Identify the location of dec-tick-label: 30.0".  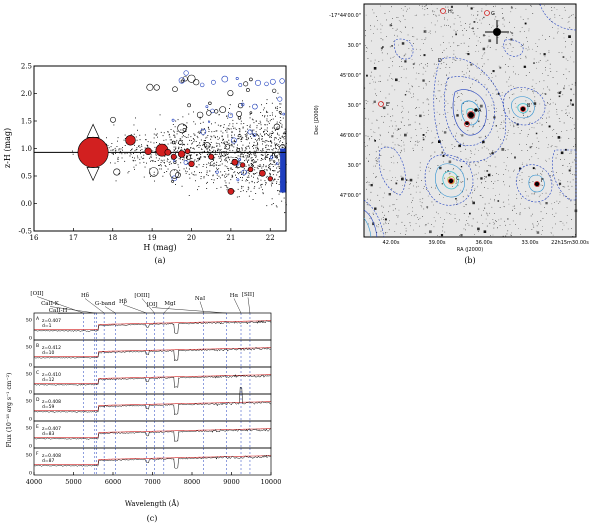
(354, 106).